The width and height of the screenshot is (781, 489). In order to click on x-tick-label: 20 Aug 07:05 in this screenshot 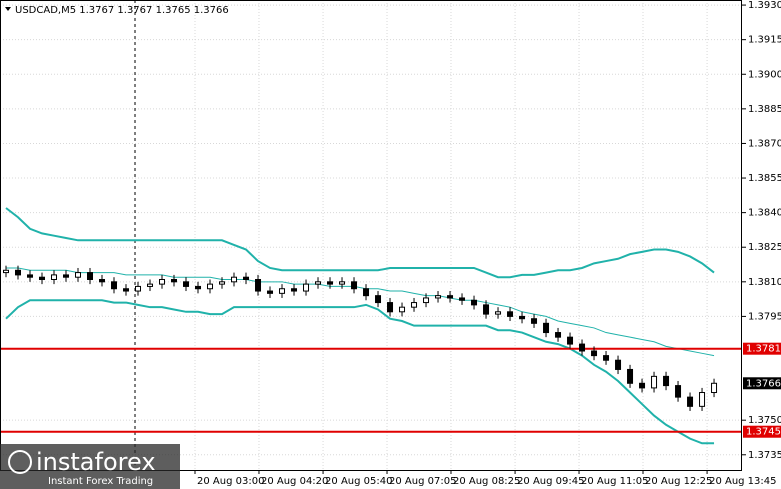, I will do `click(422, 481)`.